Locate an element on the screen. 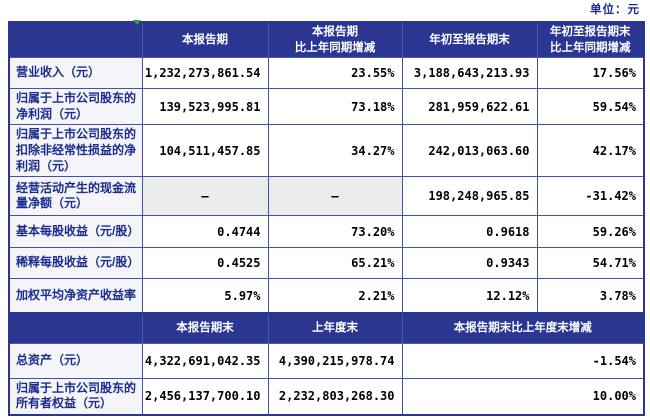 The height and width of the screenshot is (419, 650). row-label: 归属于上市公司股东的净利润（元） is located at coordinates (75, 107).